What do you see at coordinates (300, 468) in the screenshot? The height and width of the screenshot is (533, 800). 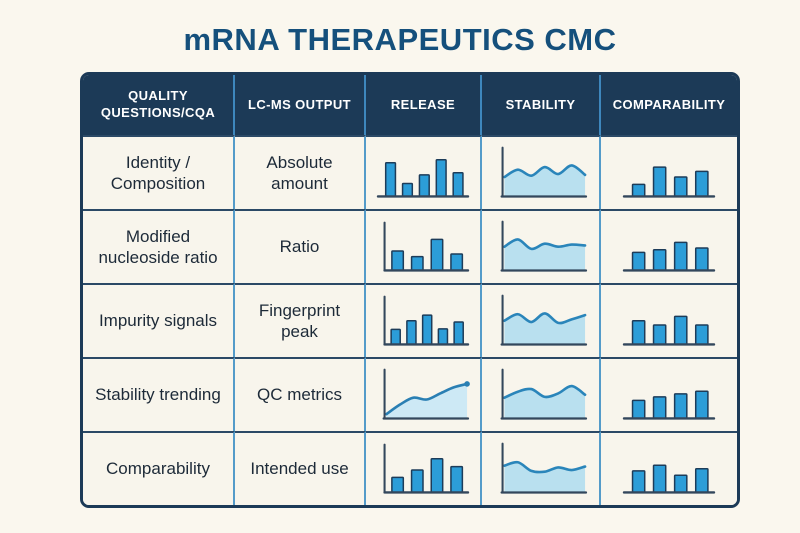 I see `lcms-output-label: Intended use` at bounding box center [300, 468].